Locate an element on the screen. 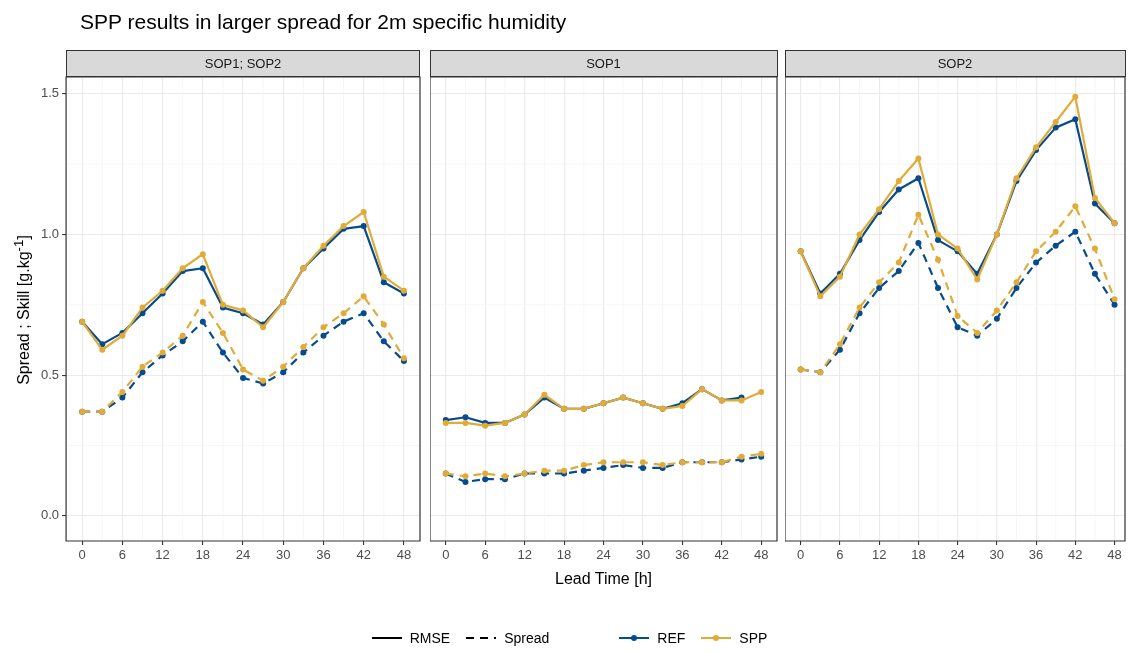 The width and height of the screenshot is (1137, 653). y-tick-label: 0.5 is located at coordinates (50, 374).